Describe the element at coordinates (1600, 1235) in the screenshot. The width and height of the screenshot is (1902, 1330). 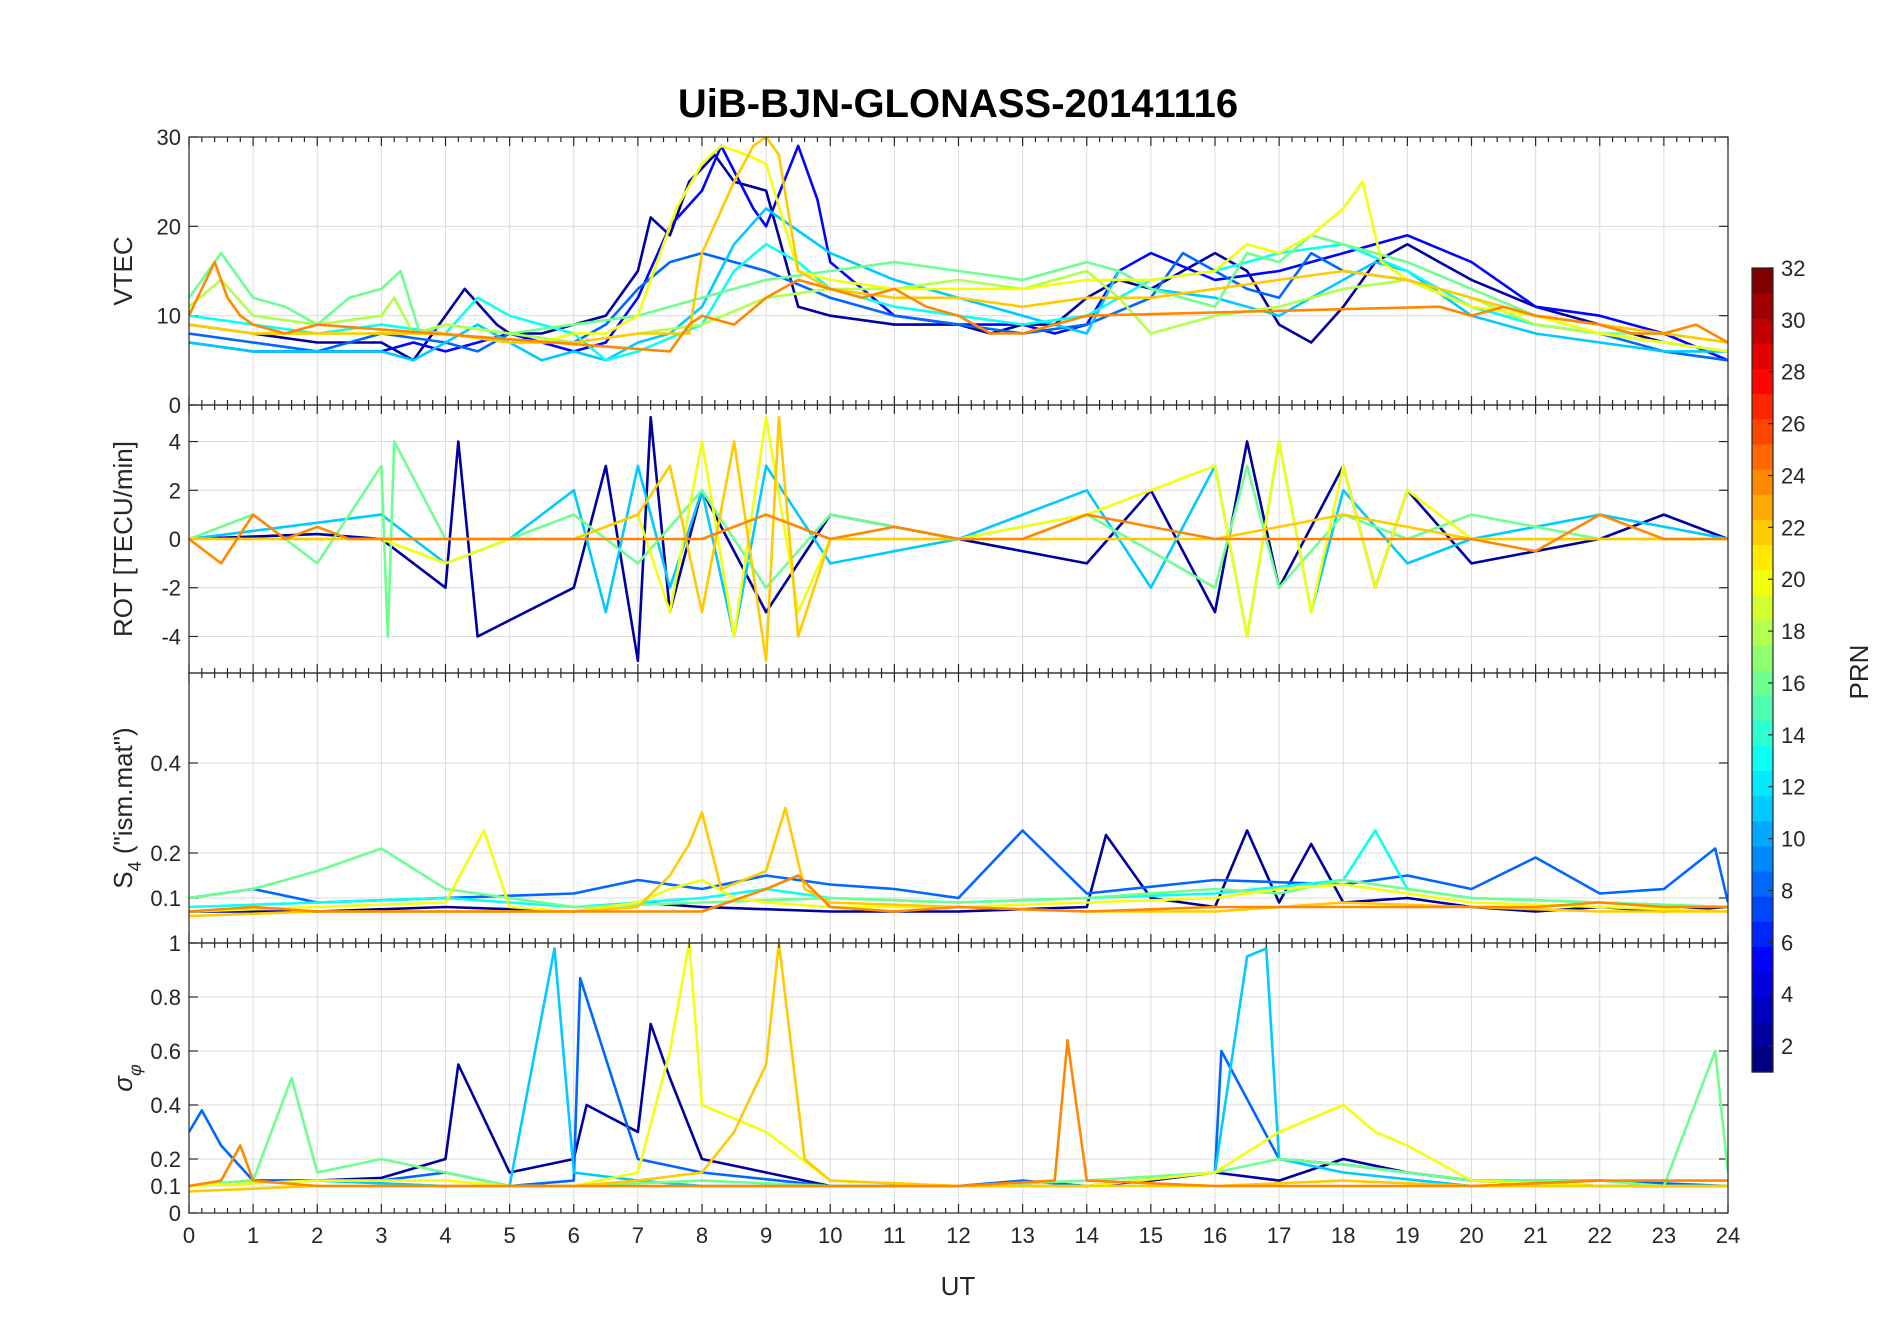
I see `x-tick-label: 22` at that location.